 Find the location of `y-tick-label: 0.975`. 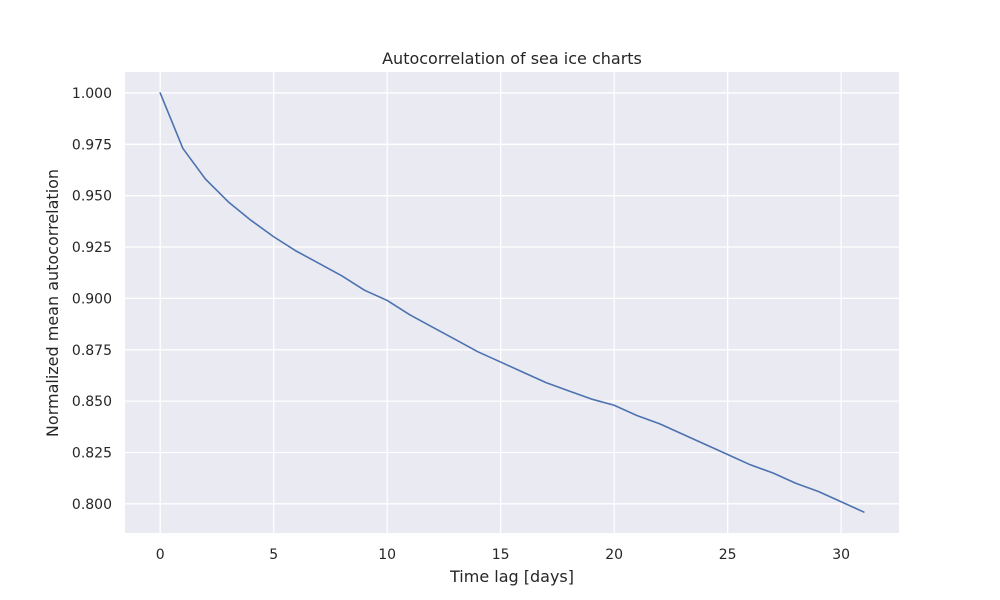

y-tick-label: 0.975 is located at coordinates (92, 145).